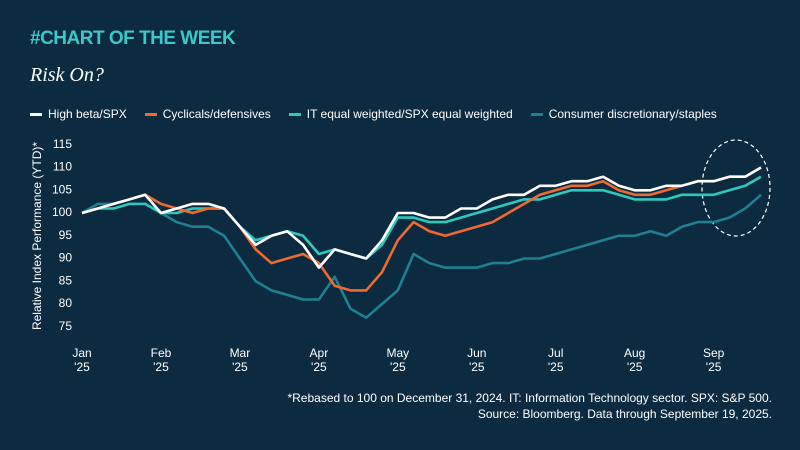 The image size is (800, 450). I want to click on y-tick-label: 110, so click(62, 167).